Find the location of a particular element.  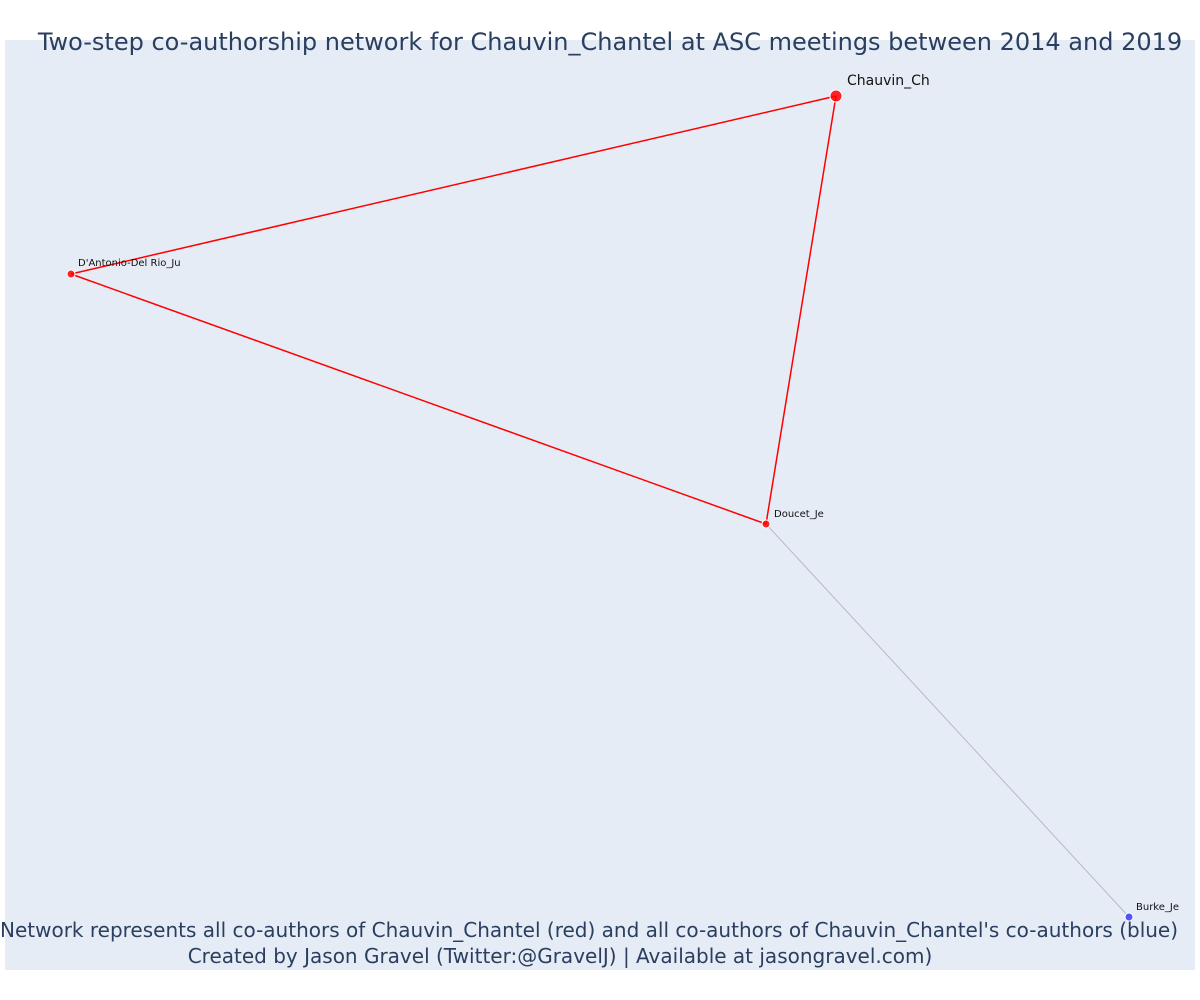

node-label: Doucet_Je is located at coordinates (799, 514).